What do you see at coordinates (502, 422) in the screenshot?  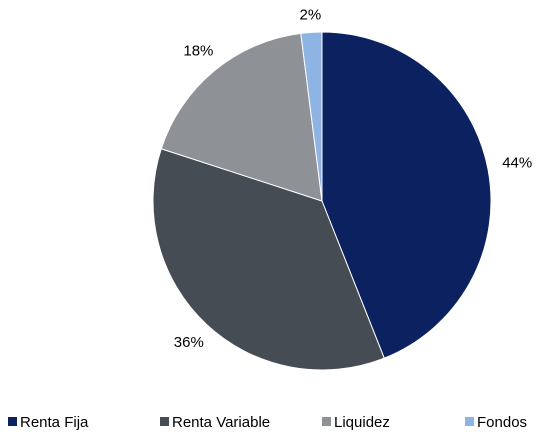 I see `legend-label: Fondos` at bounding box center [502, 422].